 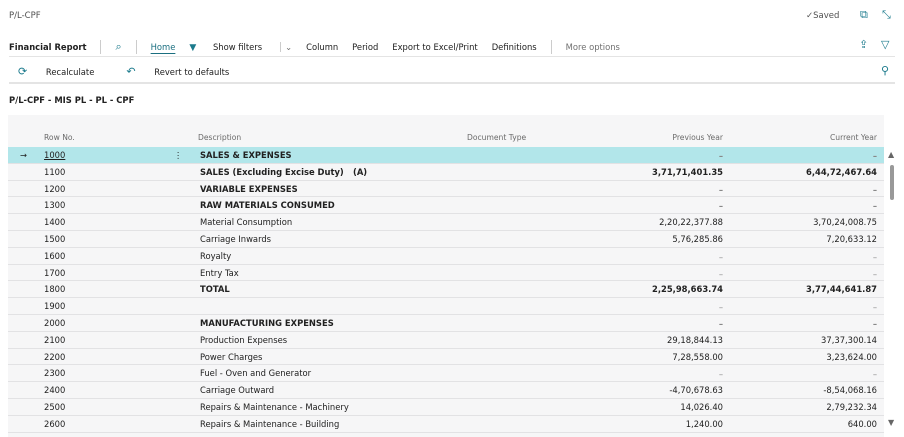 What do you see at coordinates (55, 306) in the screenshot?
I see `row-no-cell: 1900` at bounding box center [55, 306].